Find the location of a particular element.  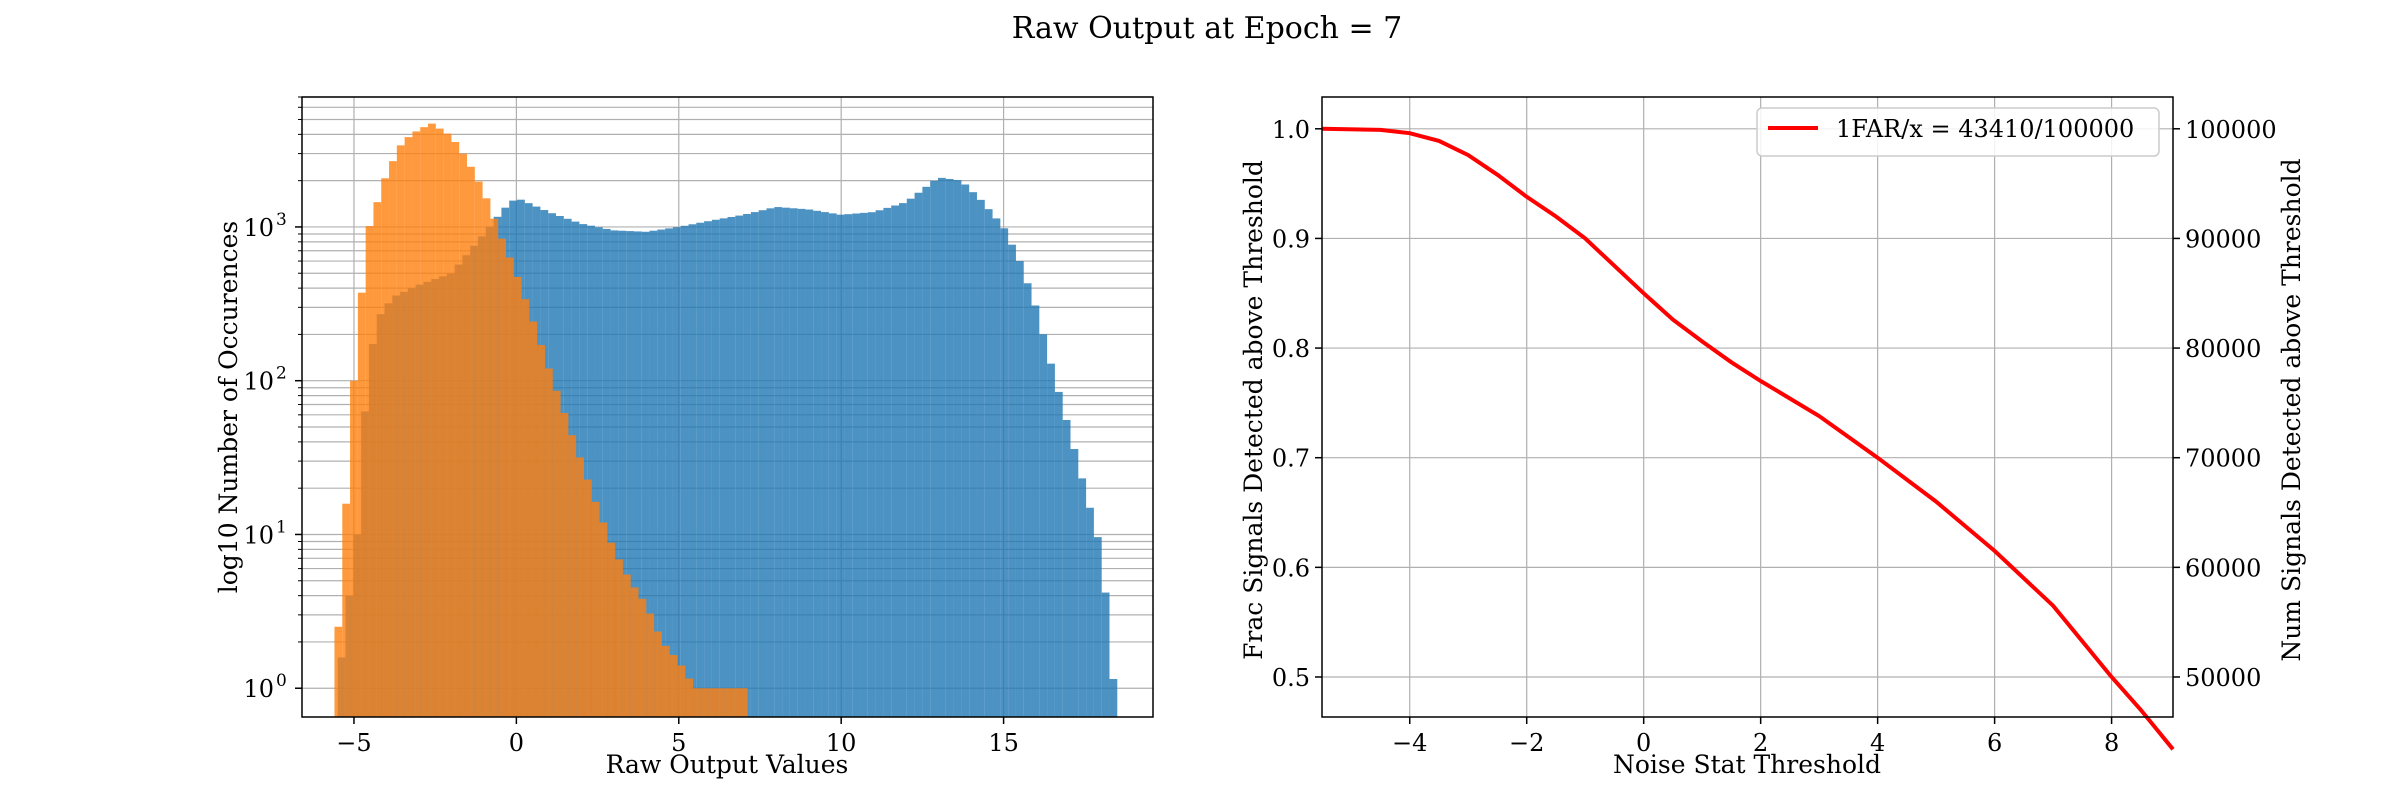

histogram-x-axis-label: Raw Output Values is located at coordinates (727, 764).